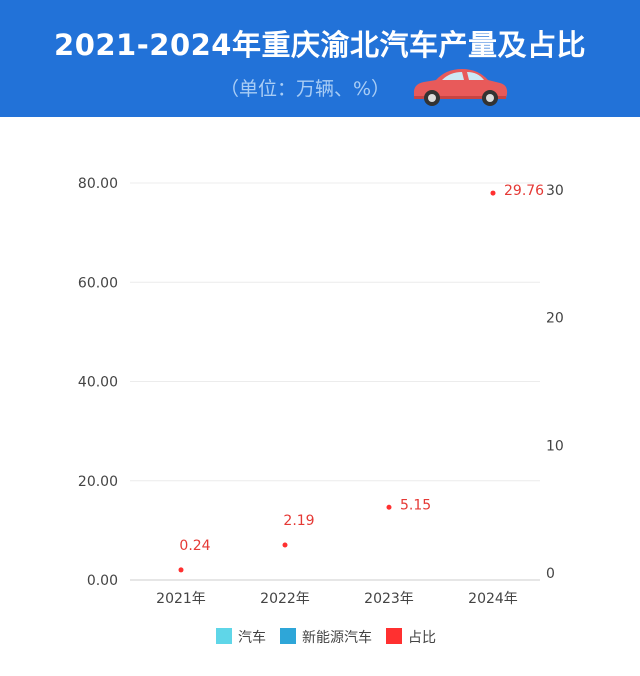 This screenshot has height=676, width=640. I want to click on left-axis-tick: 20.00, so click(98, 482).